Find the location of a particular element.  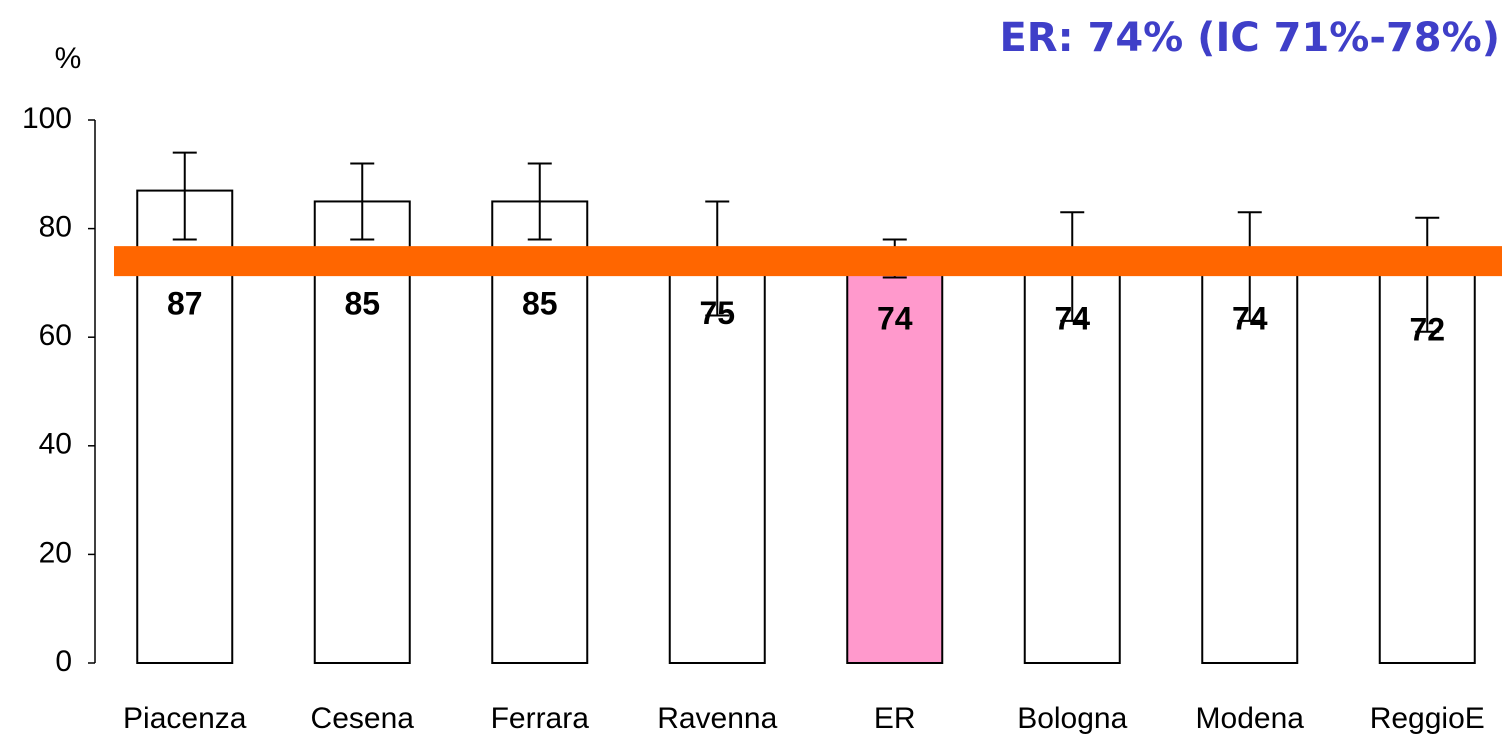

y-tick-label: 60 is located at coordinates (55, 335).